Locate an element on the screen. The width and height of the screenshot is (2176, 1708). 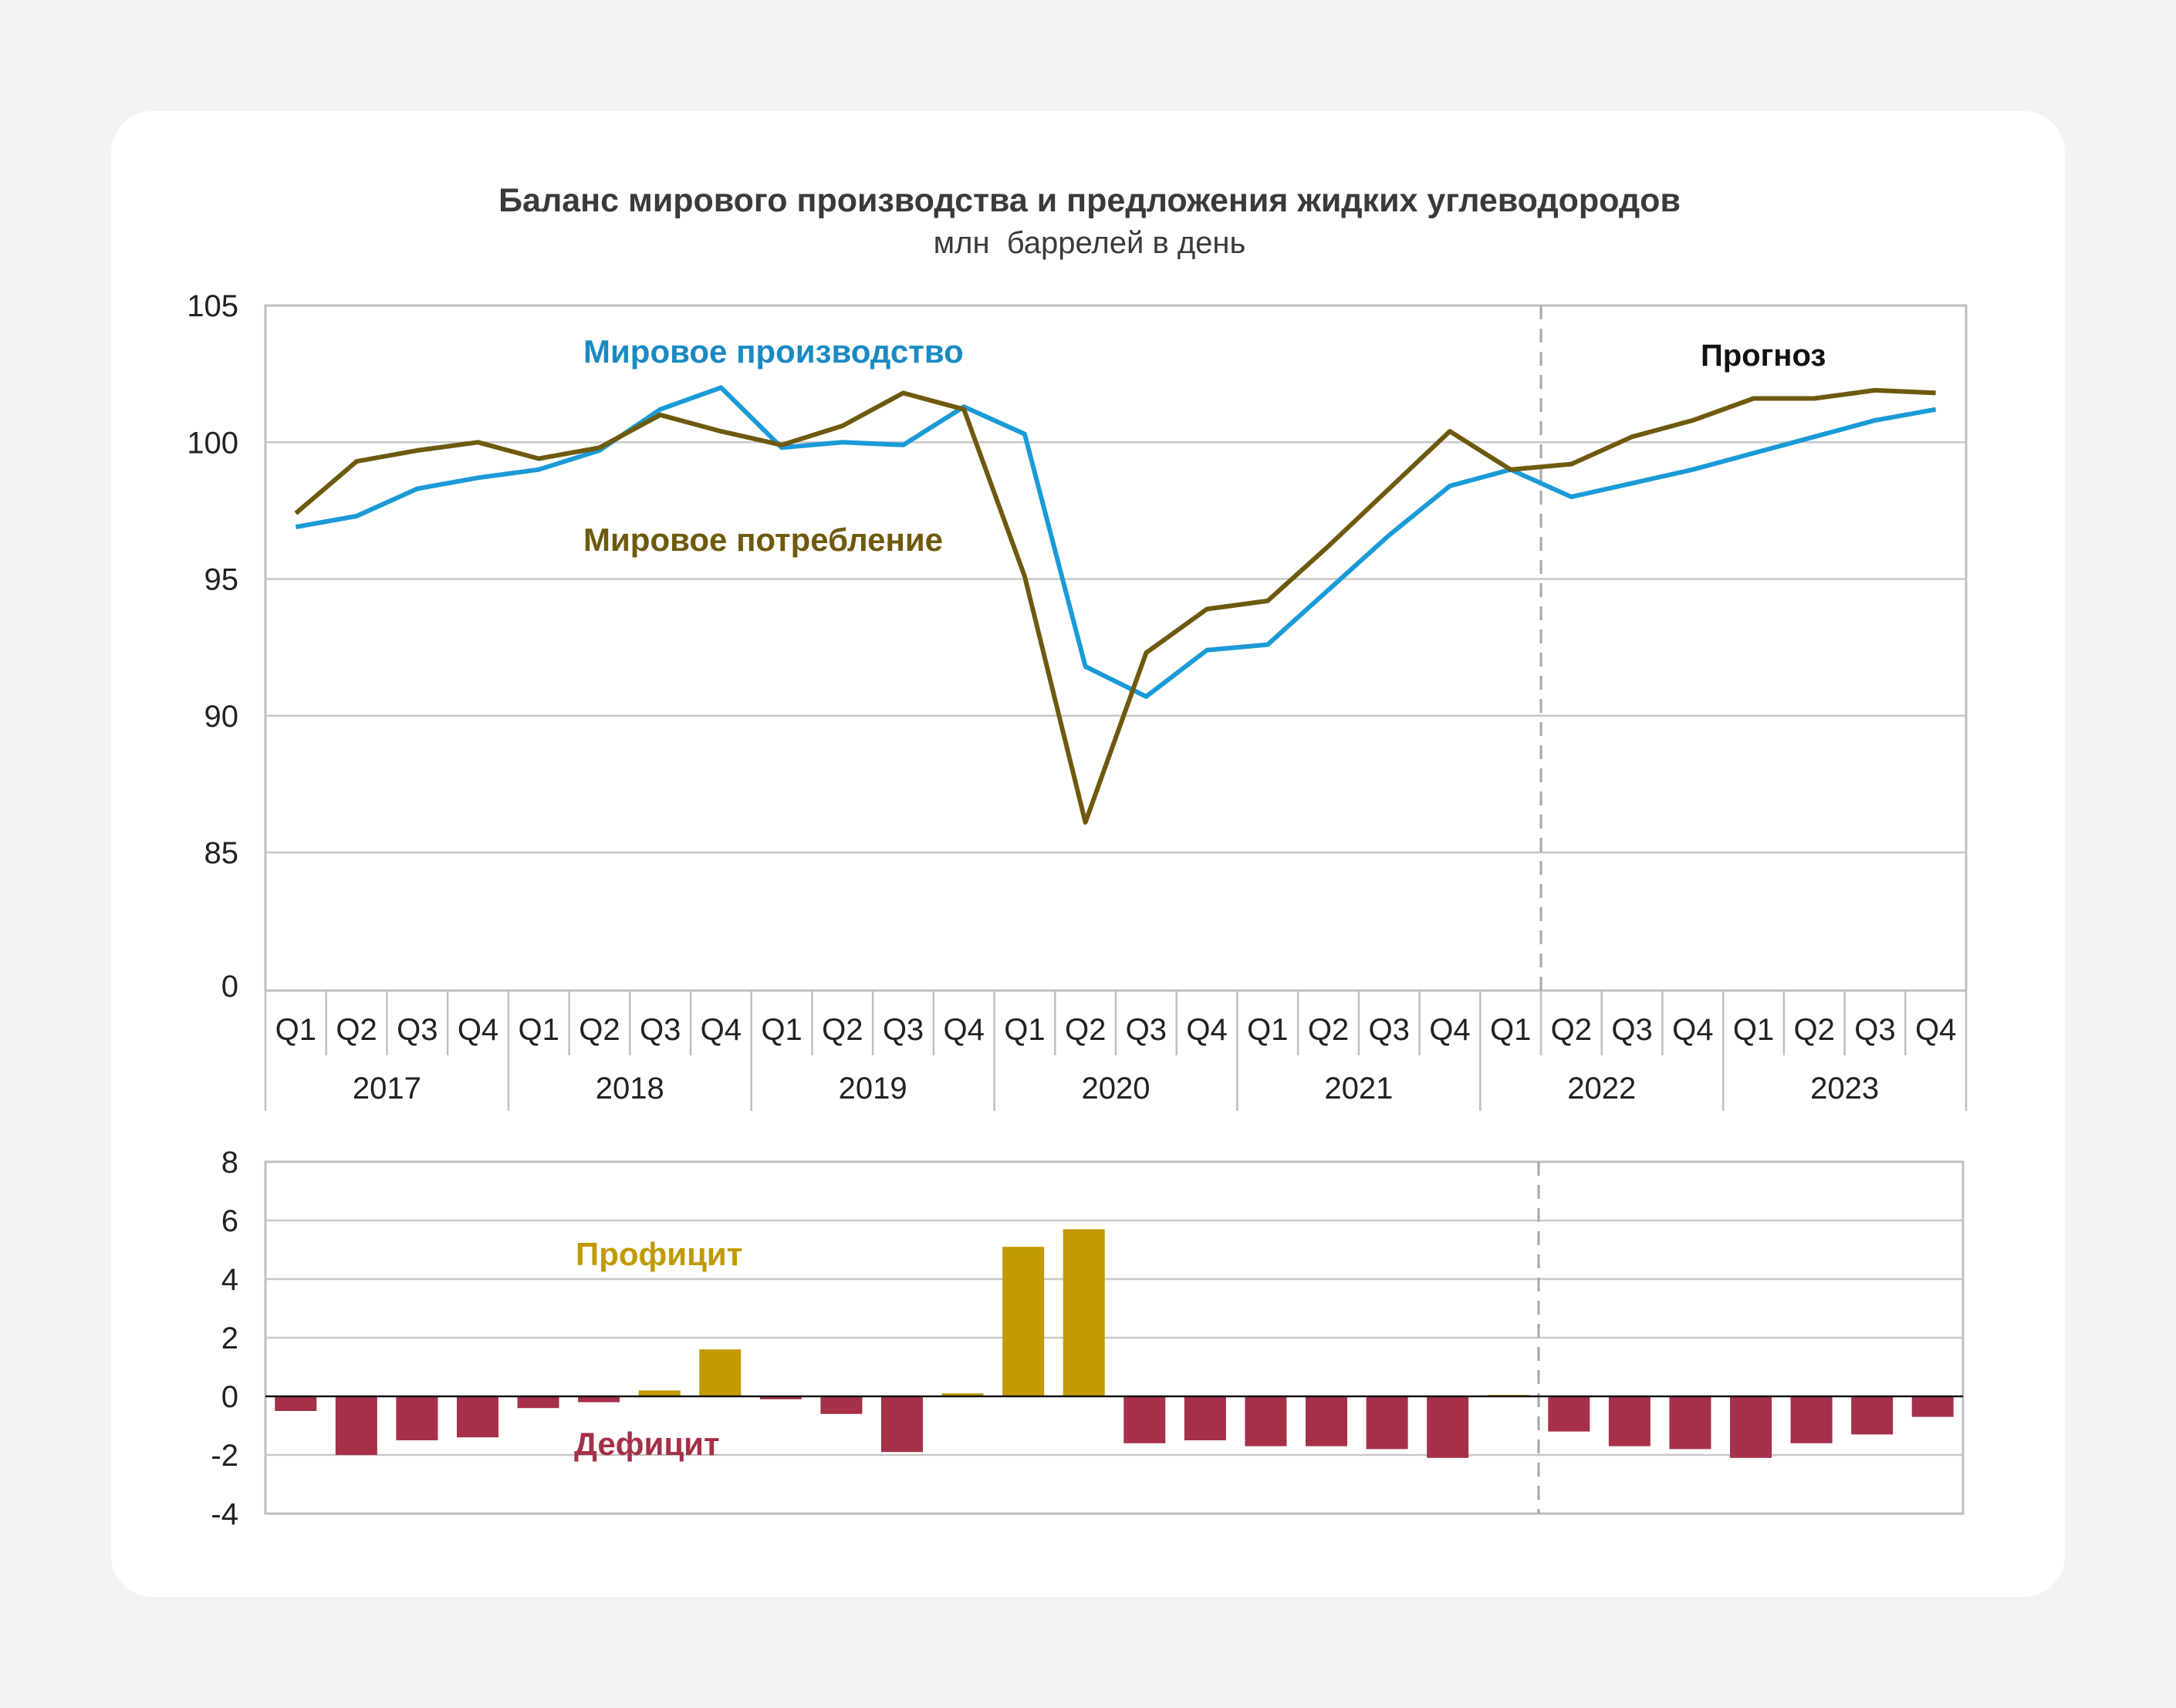
y-tick-label: 105 is located at coordinates (212, 306).